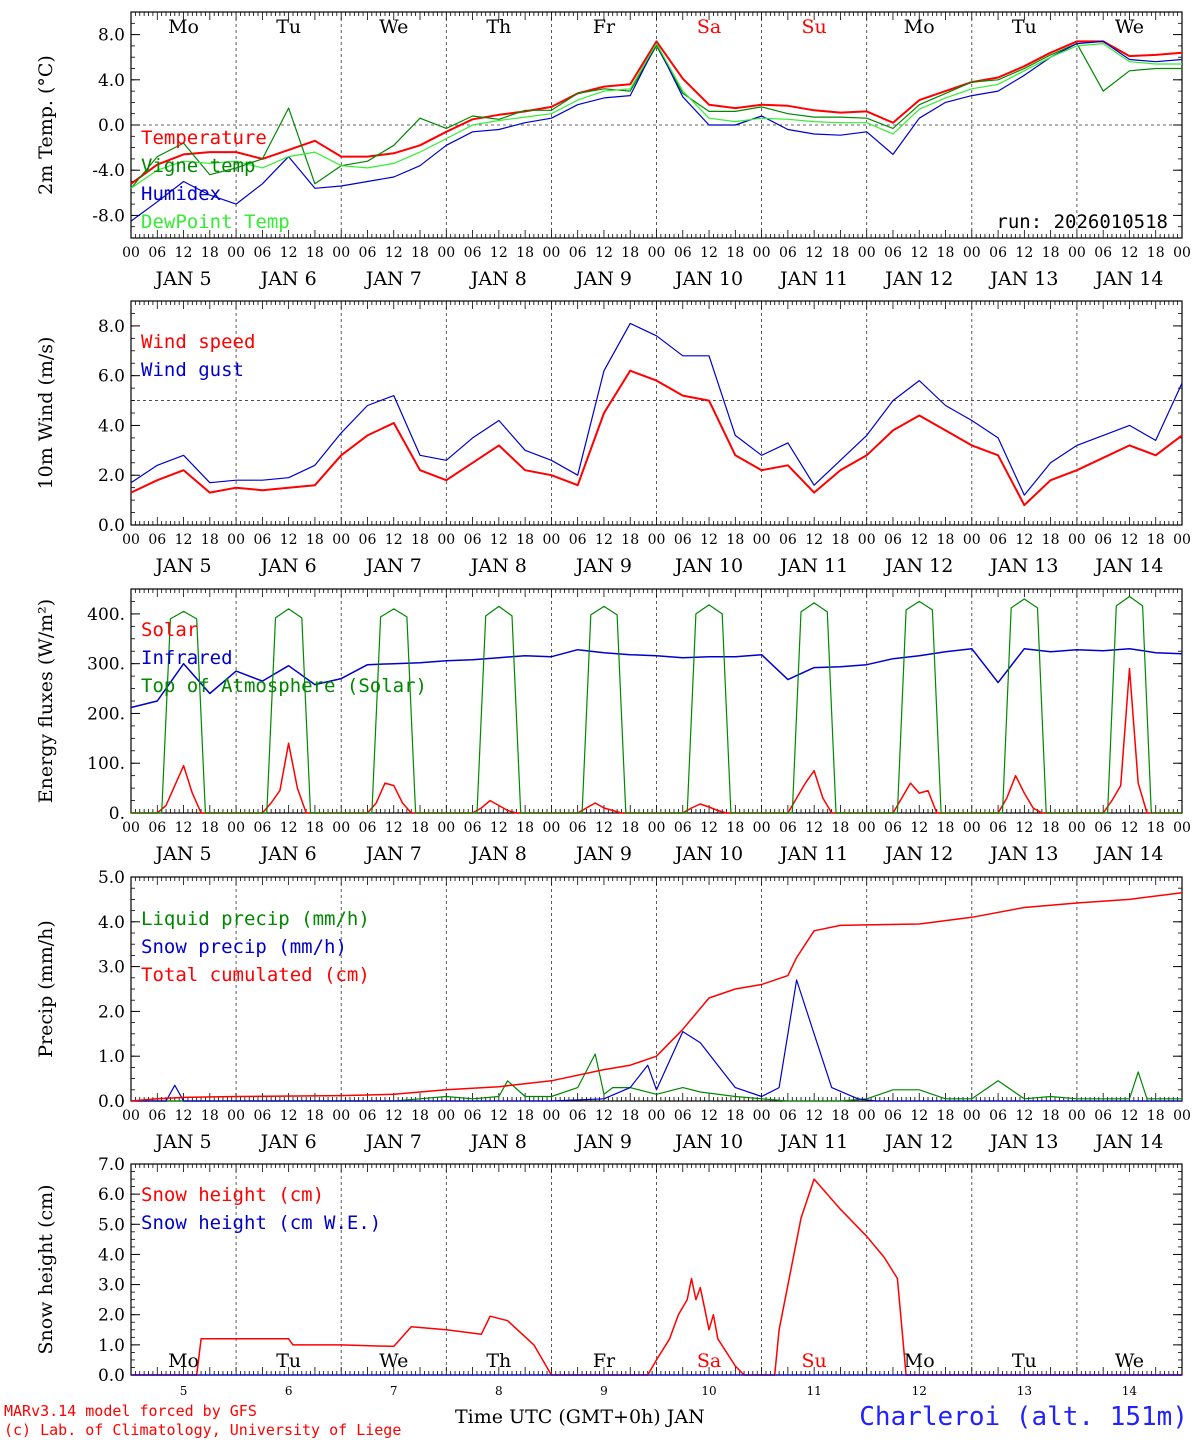 This screenshot has height=1440, width=1194. Describe the element at coordinates (1023, 1417) in the screenshot. I see `station-name: Charleroi (alt. 151m)` at that location.